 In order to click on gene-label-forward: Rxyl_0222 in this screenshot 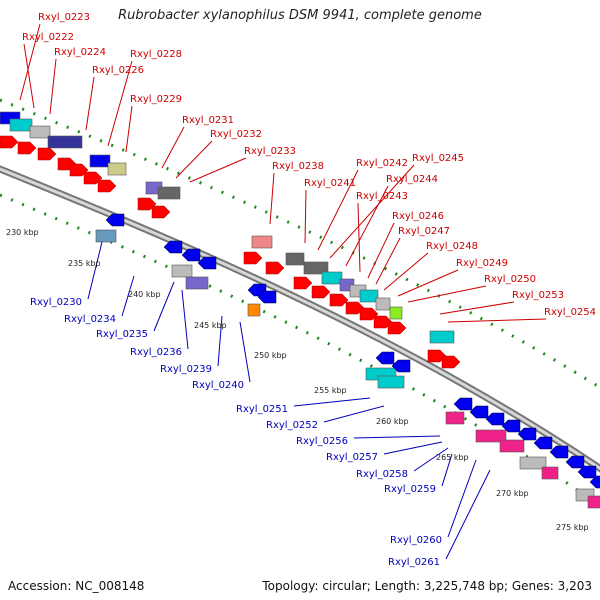, I will do `click(48, 37)`.